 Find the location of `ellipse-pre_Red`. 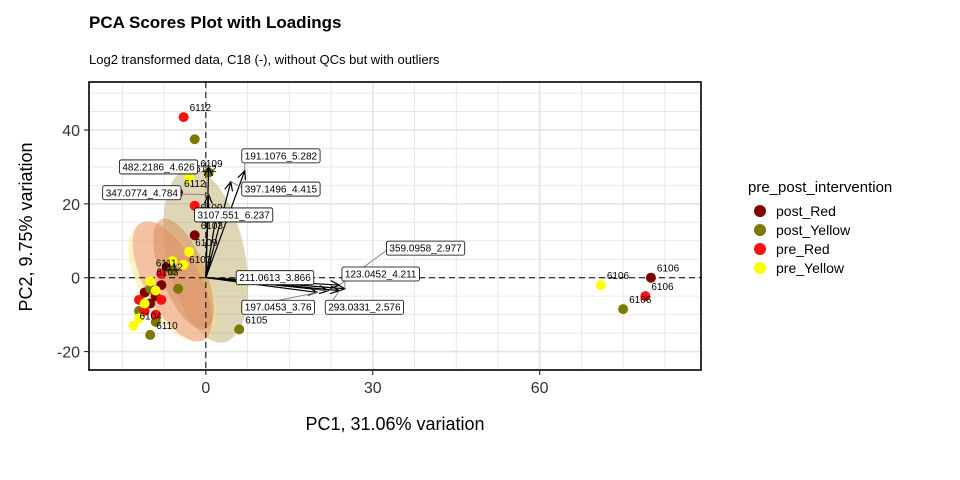

ellipse-pre_Red is located at coordinates (172, 281).